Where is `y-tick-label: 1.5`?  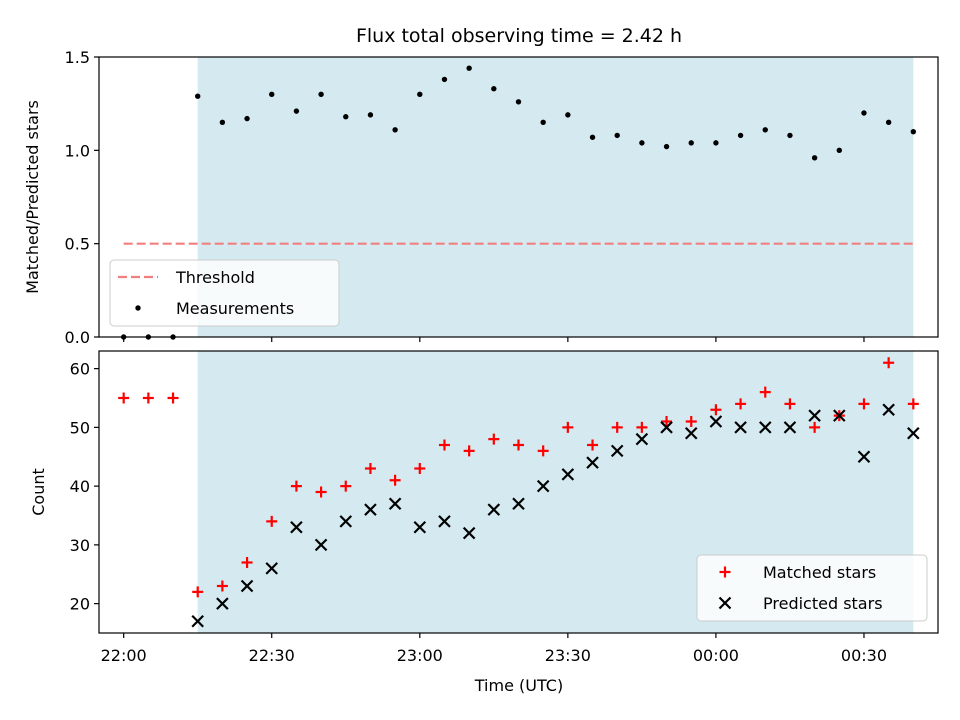
y-tick-label: 1.5 is located at coordinates (77, 57).